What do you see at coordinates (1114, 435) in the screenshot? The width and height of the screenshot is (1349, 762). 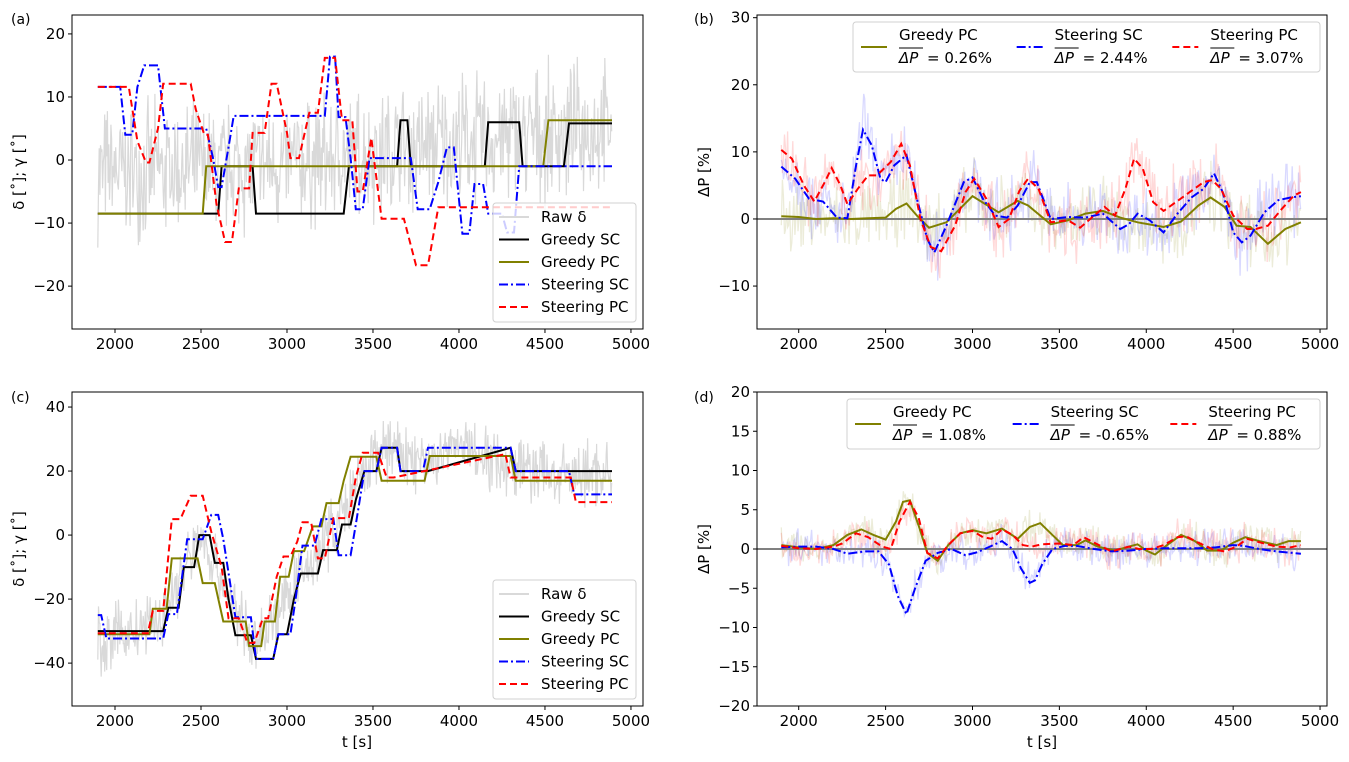 I see `legend-mean-value: = -0.65%` at bounding box center [1114, 435].